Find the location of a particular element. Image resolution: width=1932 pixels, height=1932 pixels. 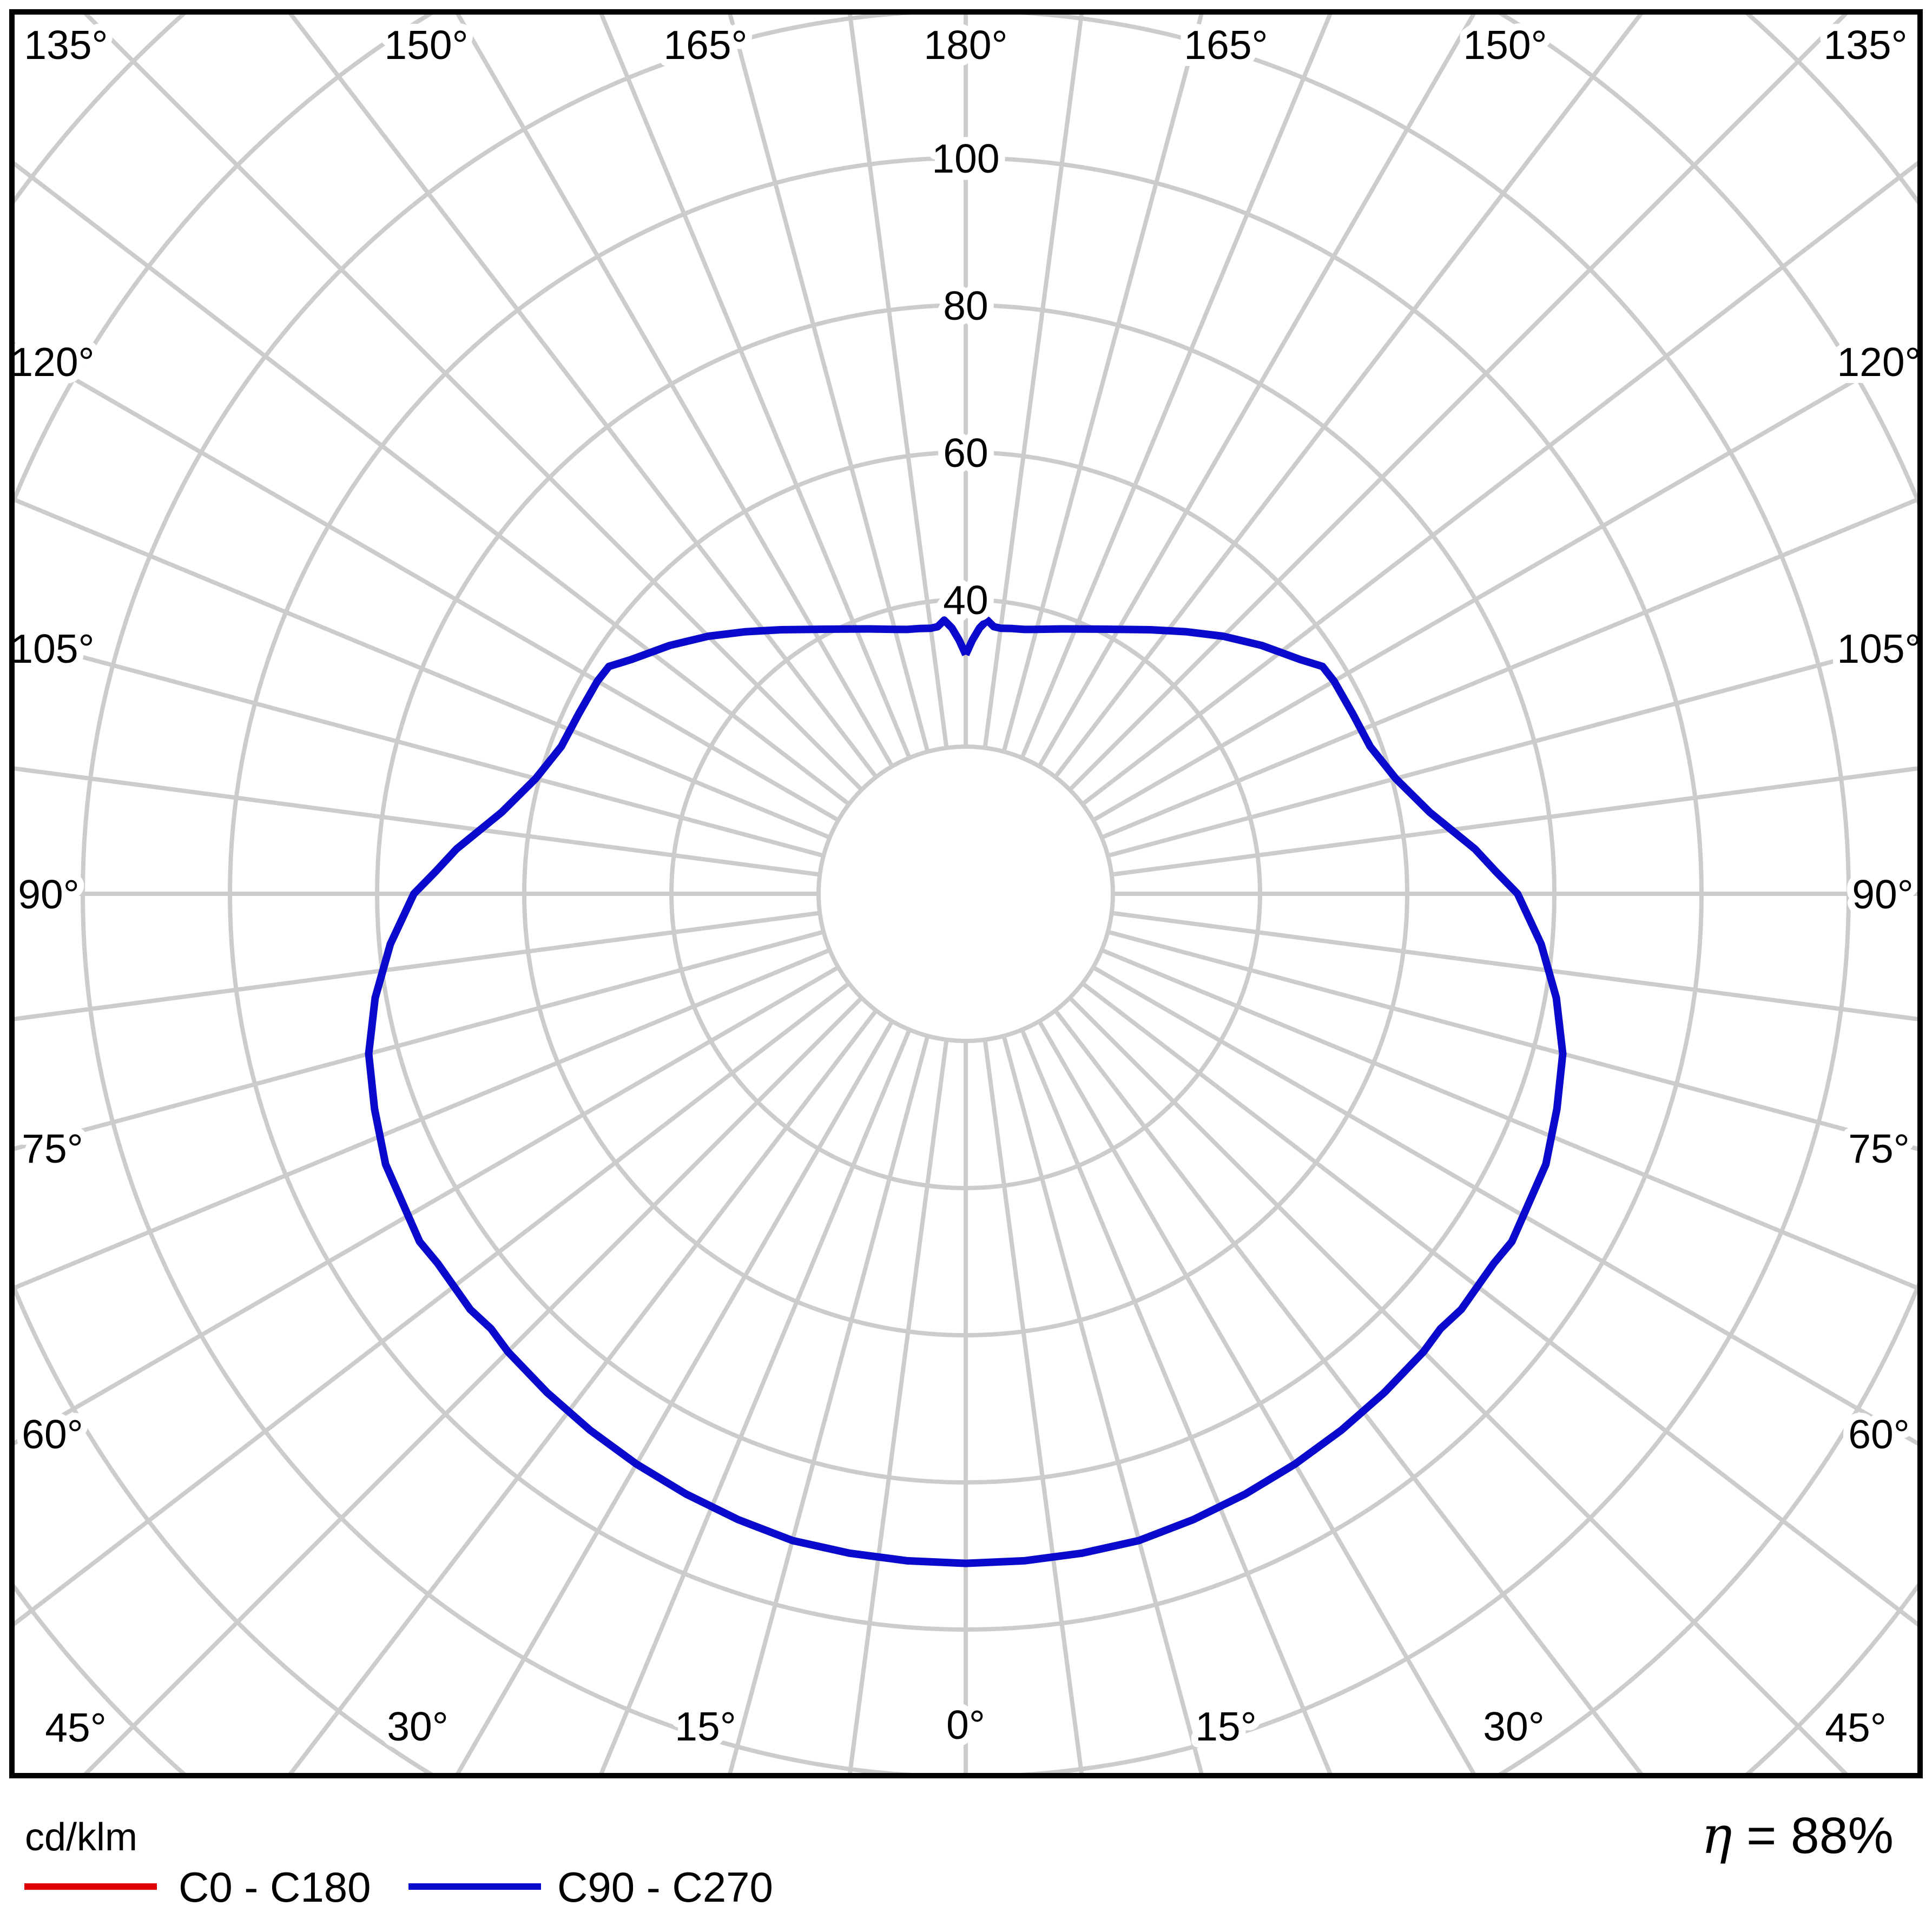

angle-label-0: 0° is located at coordinates (965, 1725).